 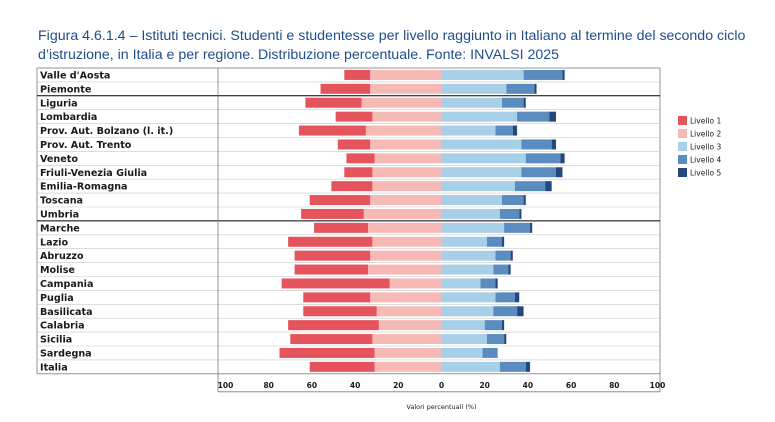 I want to click on x-tick-label: 80, so click(x=268, y=385).